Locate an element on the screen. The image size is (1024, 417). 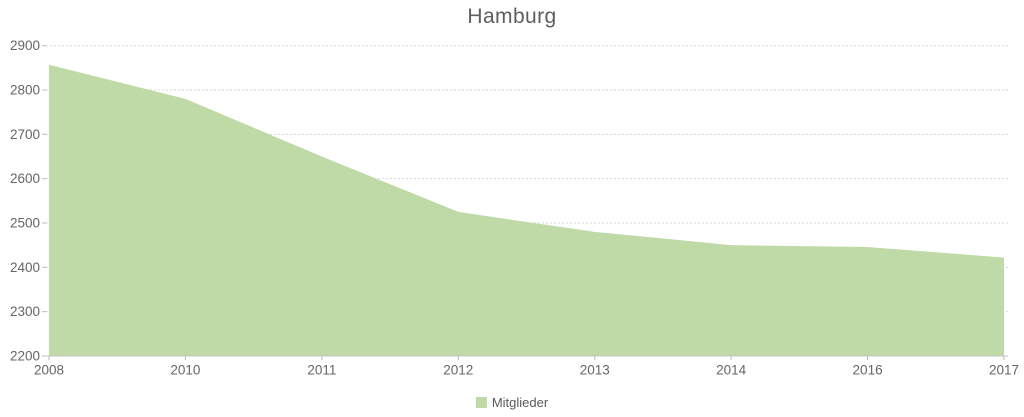
y-axis-tick-label: 2700 is located at coordinates (25, 134).